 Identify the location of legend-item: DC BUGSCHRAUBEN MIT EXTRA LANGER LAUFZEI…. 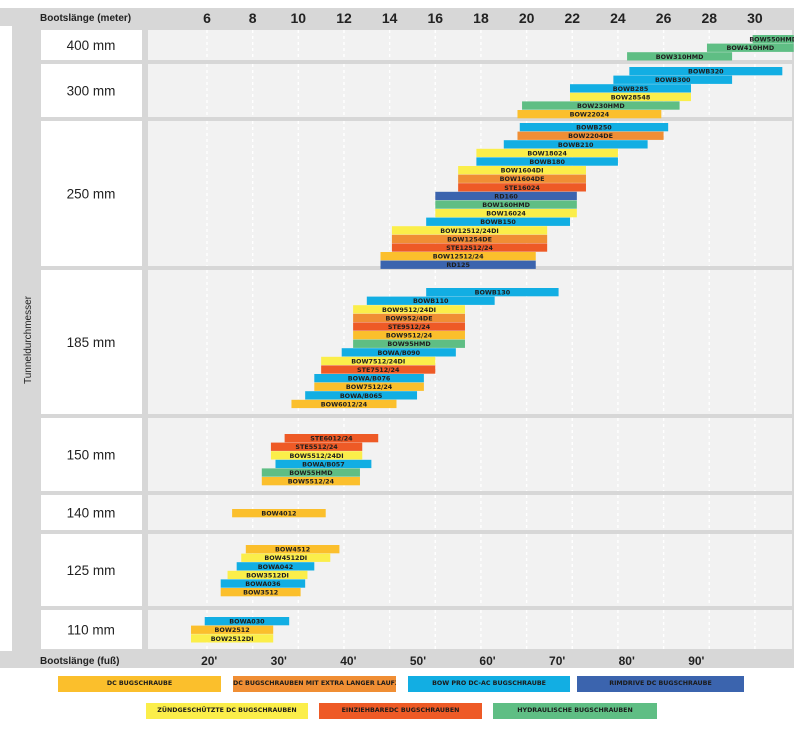
(314, 684).